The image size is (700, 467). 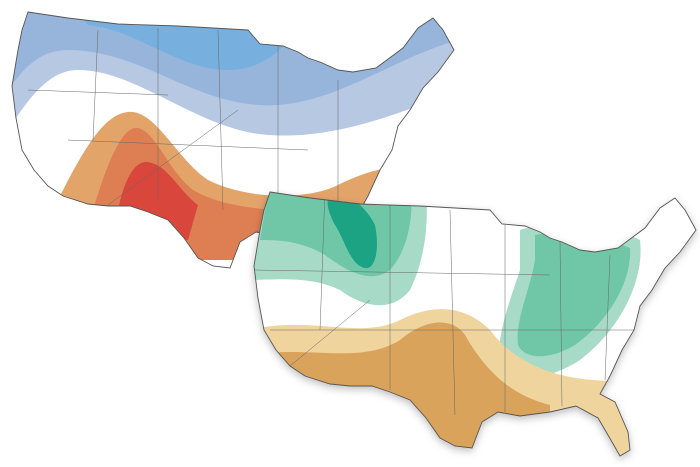 I want to click on wet-band, so click(x=574, y=295).